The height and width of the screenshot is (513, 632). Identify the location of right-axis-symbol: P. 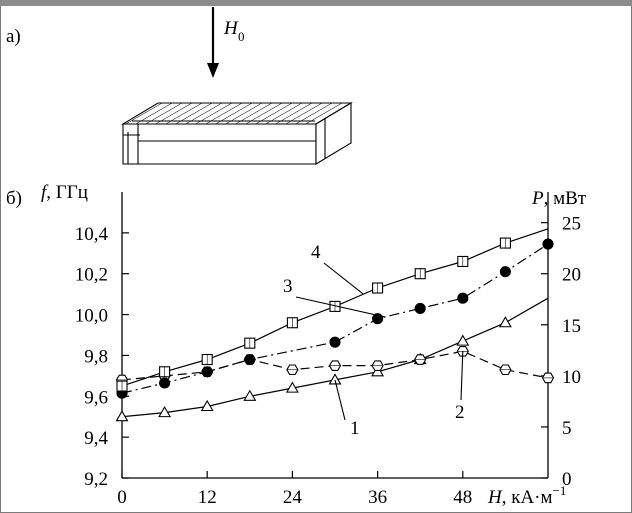
(537, 198).